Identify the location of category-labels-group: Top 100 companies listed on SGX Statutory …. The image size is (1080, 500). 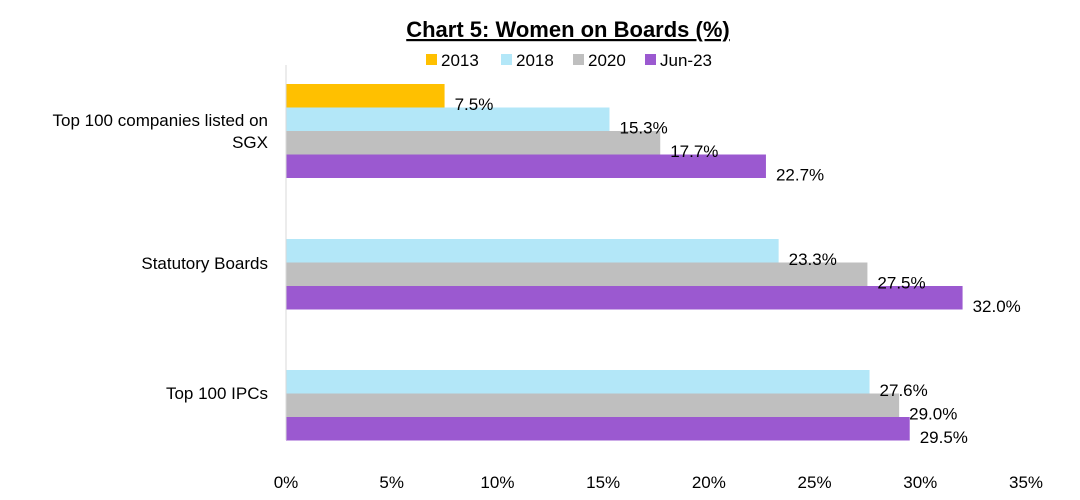
(160, 257).